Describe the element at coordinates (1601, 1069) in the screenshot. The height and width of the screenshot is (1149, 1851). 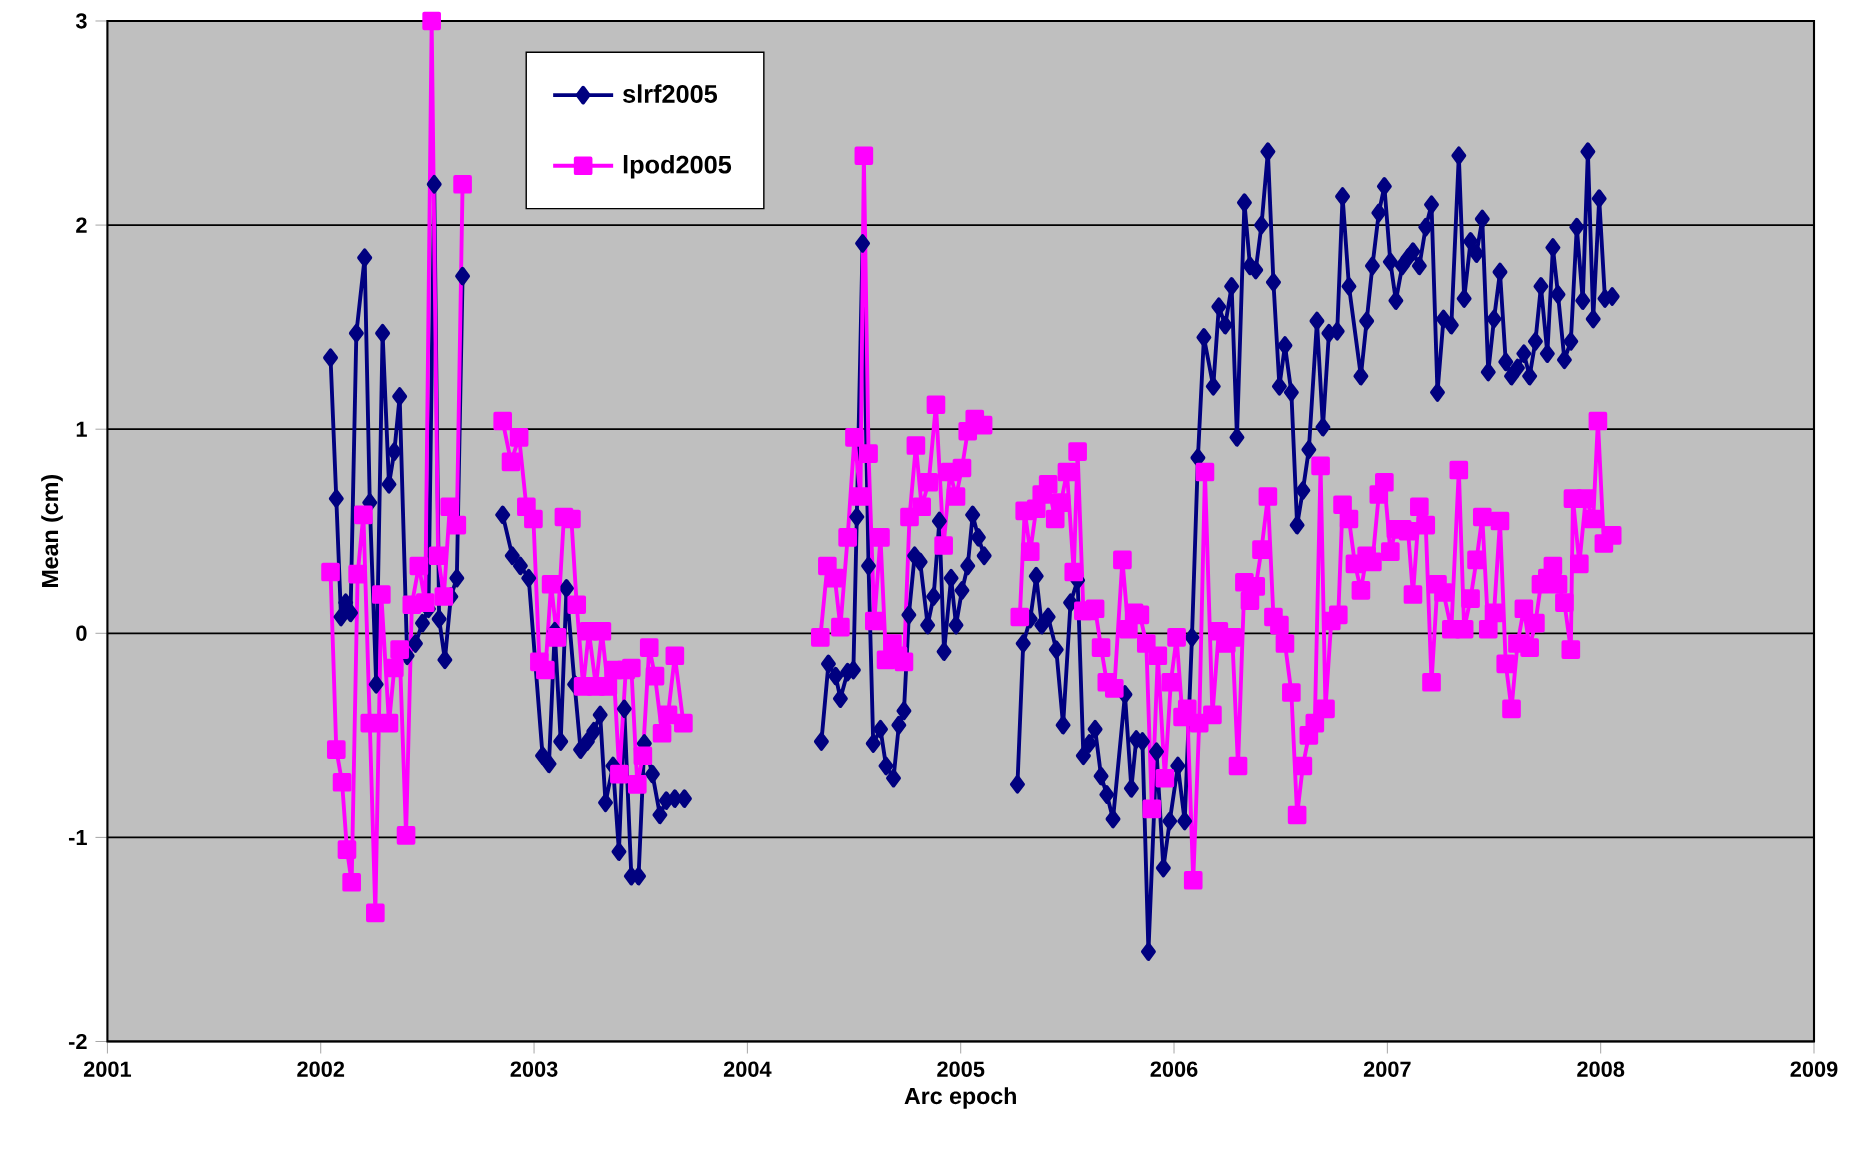
I see `x-tick-label: 2008` at that location.